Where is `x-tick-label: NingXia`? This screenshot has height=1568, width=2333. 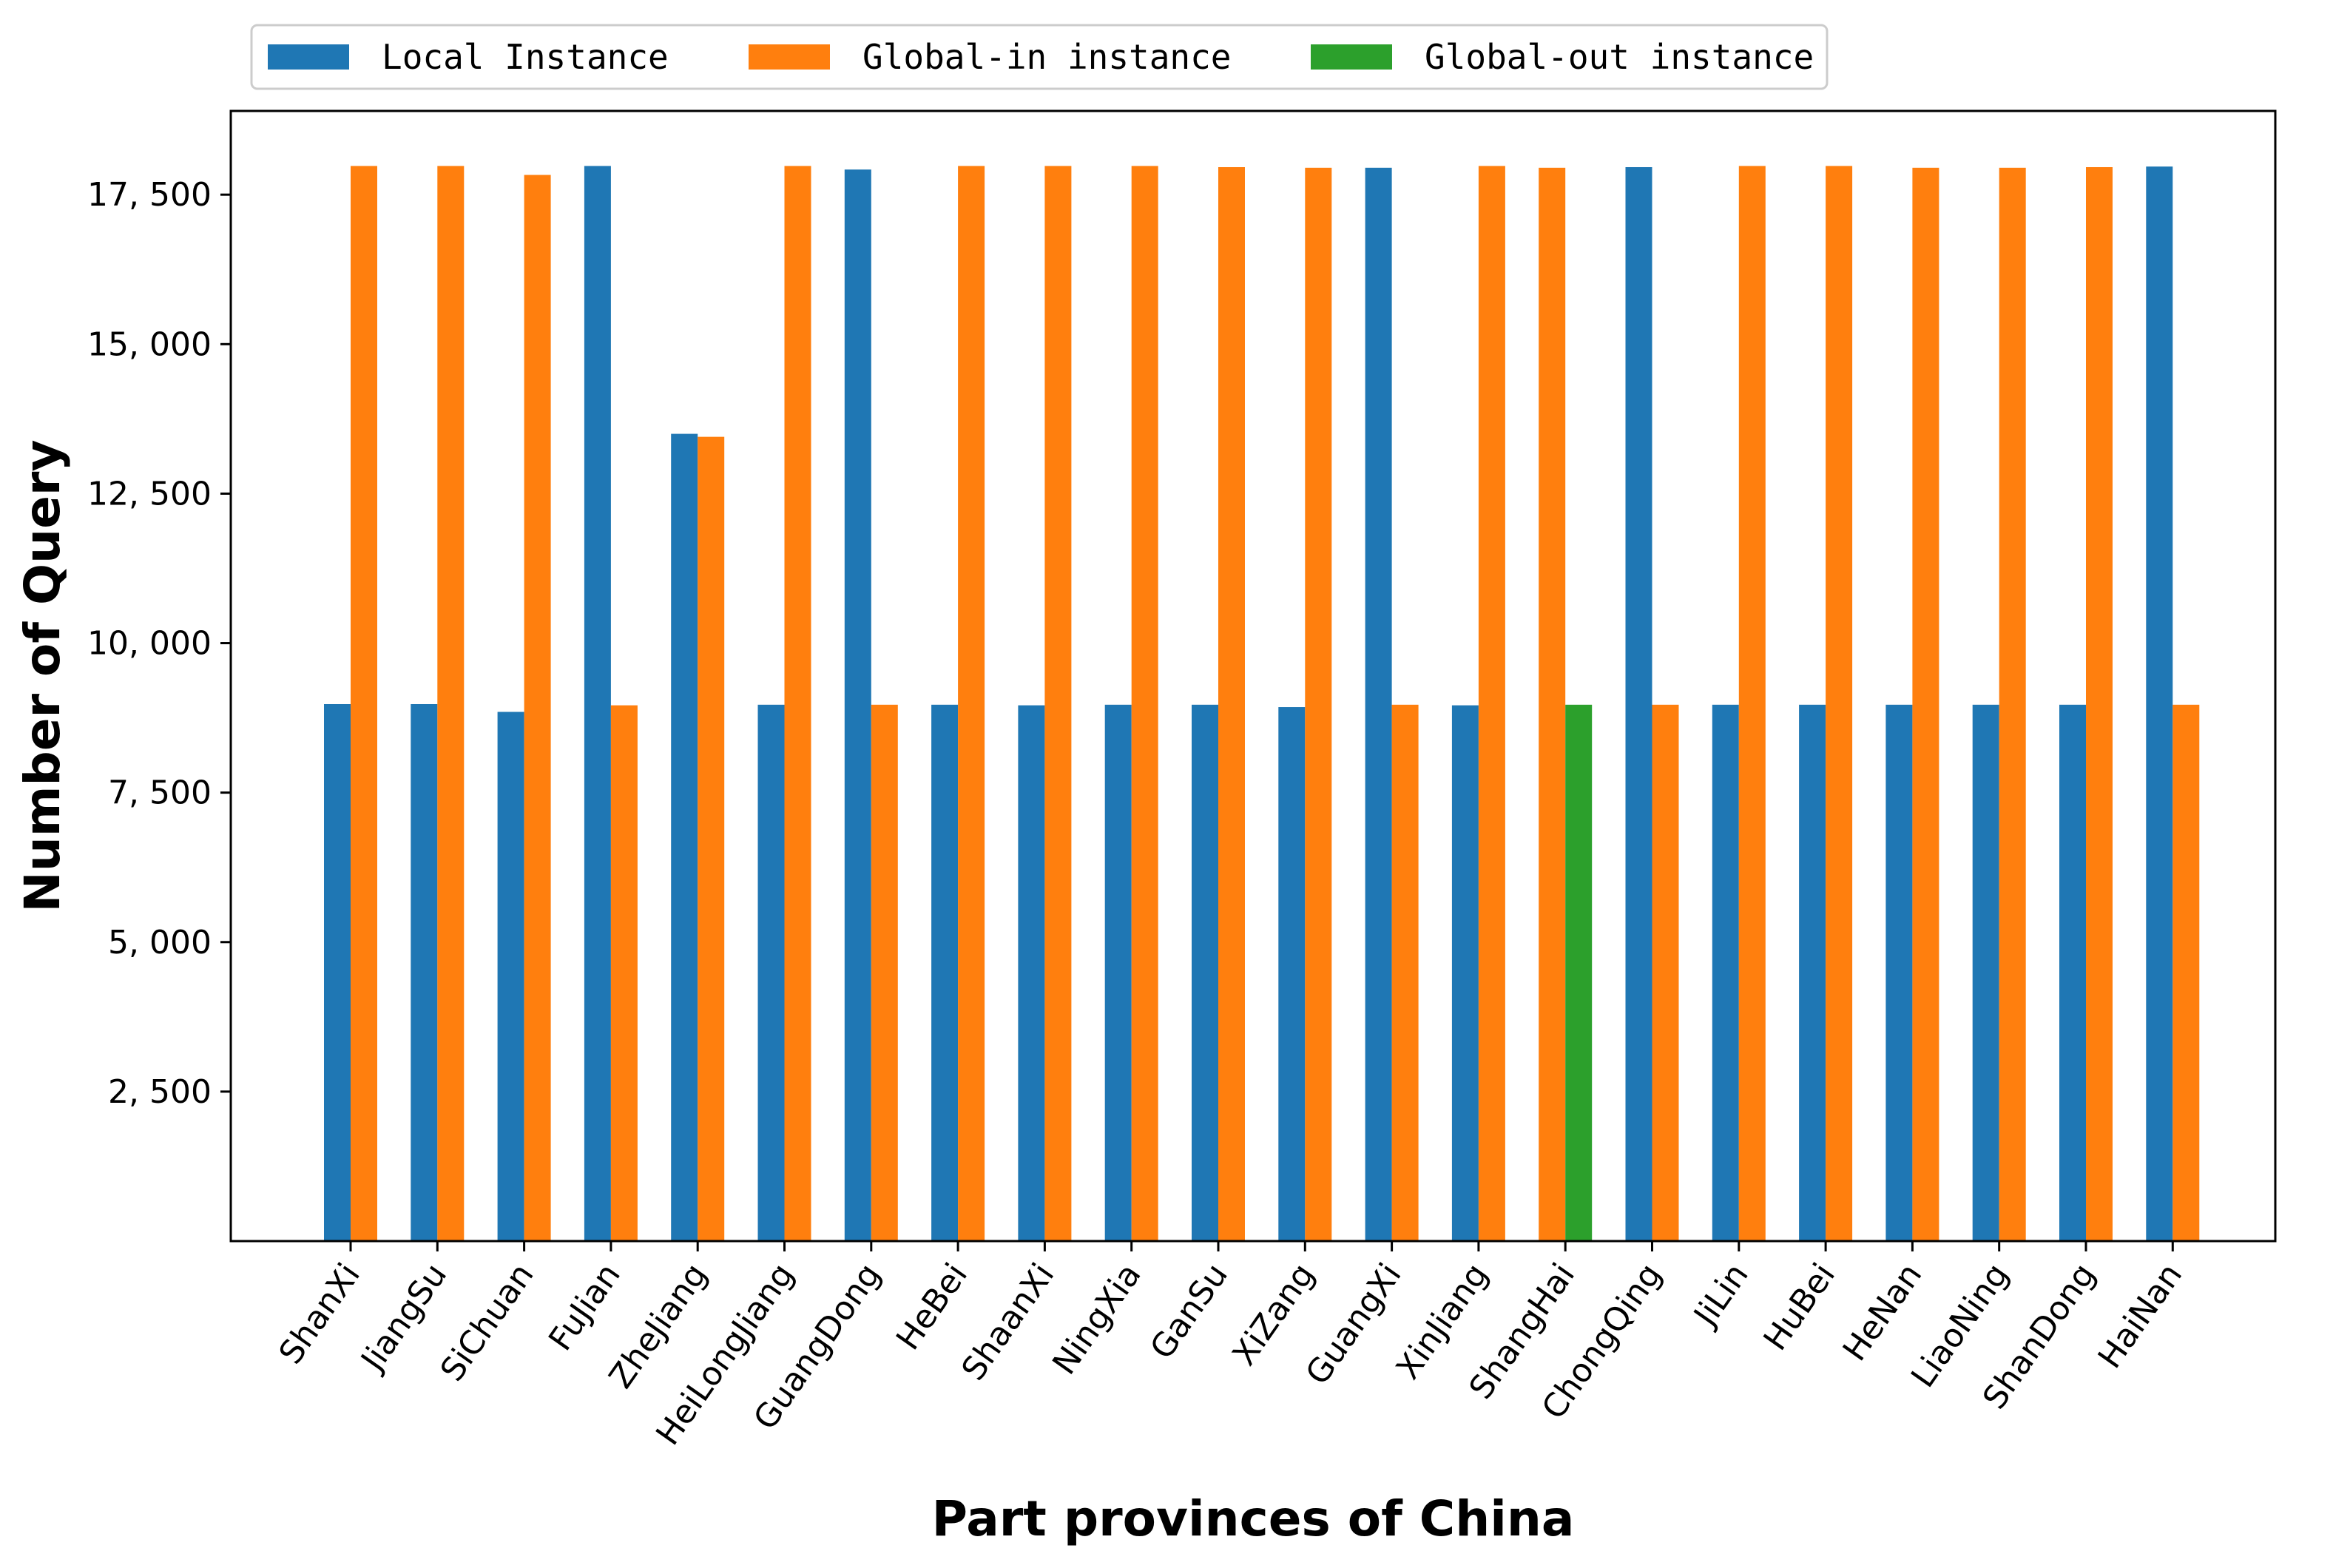 x-tick-label: NingXia is located at coordinates (1096, 1319).